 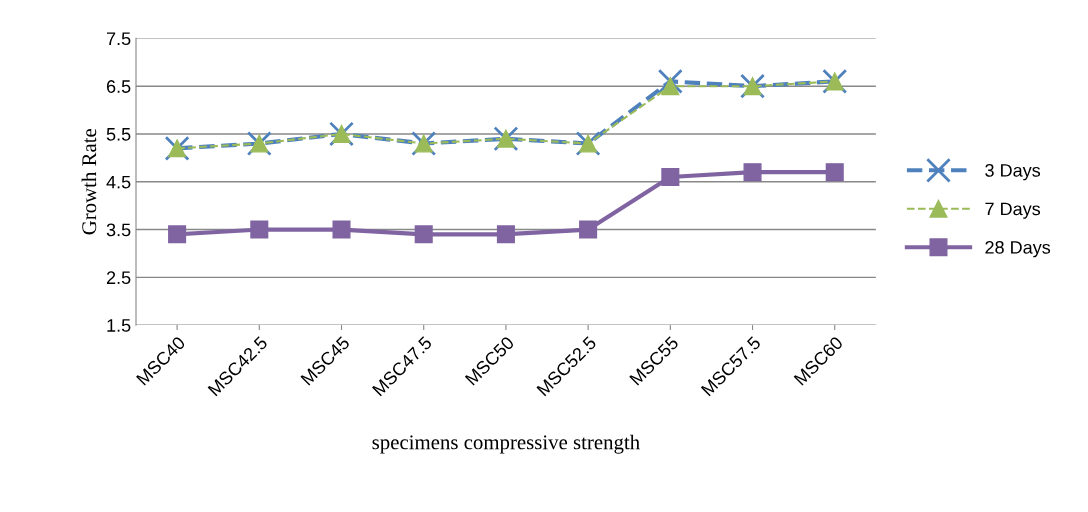 I want to click on y-tick-label: 6.5, so click(x=118, y=86).